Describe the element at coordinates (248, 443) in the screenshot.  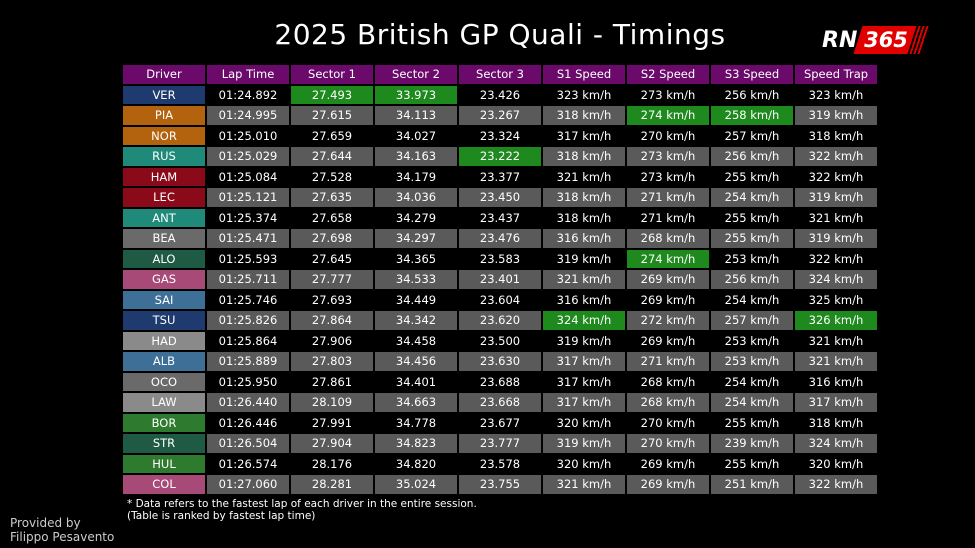
I see `lap-time-cell: 01:26.504` at that location.